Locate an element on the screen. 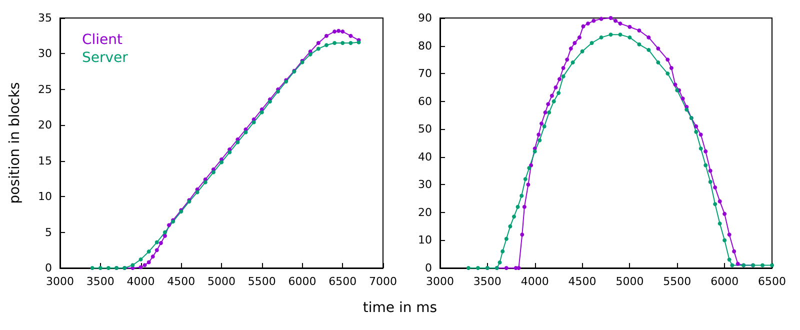  x-tick-label: 4000 is located at coordinates (140, 281).